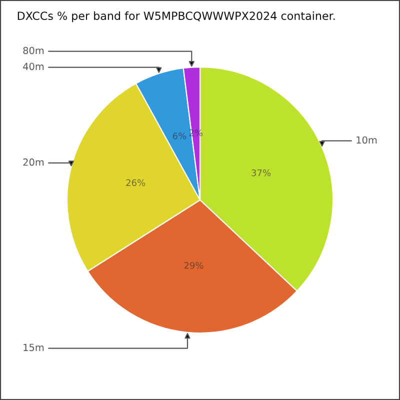  What do you see at coordinates (136, 182) in the screenshot?
I see `data-label: 26%` at bounding box center [136, 182].